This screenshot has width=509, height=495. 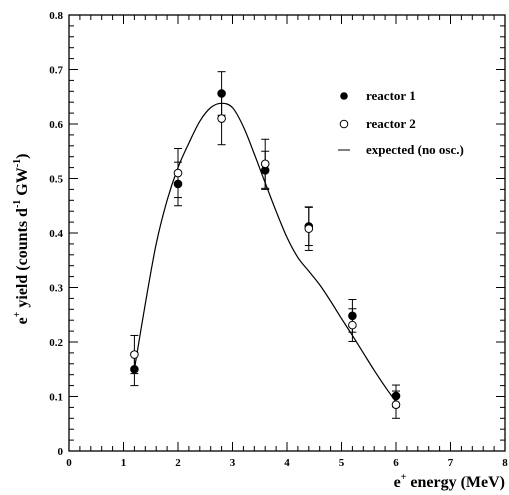 I want to click on x-axis-title-rest: energy (MeV), so click(x=455, y=482).